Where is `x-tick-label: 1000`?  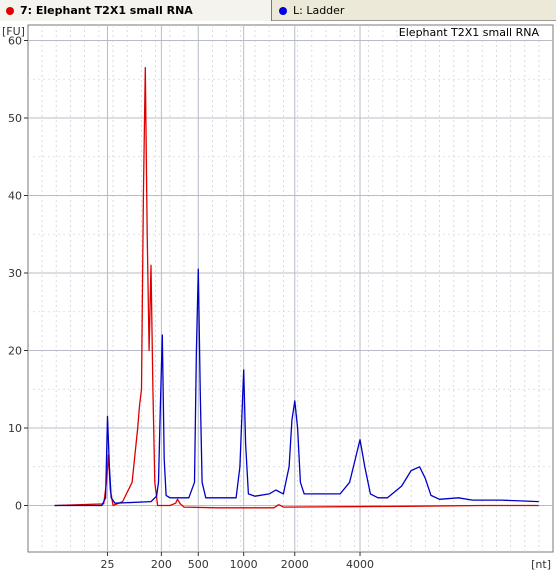
x-tick-label: 1000 is located at coordinates (244, 564).